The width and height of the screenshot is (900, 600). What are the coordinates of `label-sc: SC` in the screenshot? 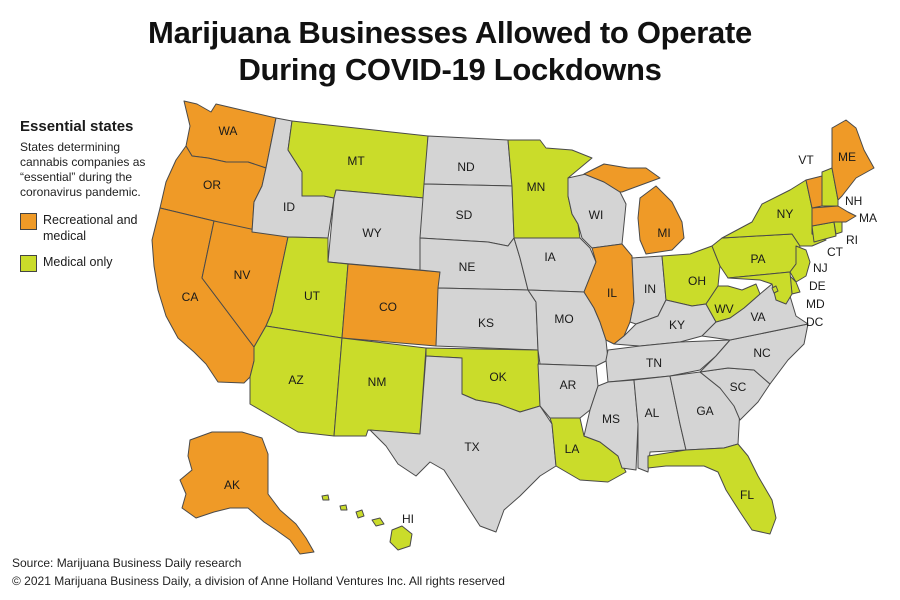 It's located at (738, 387).